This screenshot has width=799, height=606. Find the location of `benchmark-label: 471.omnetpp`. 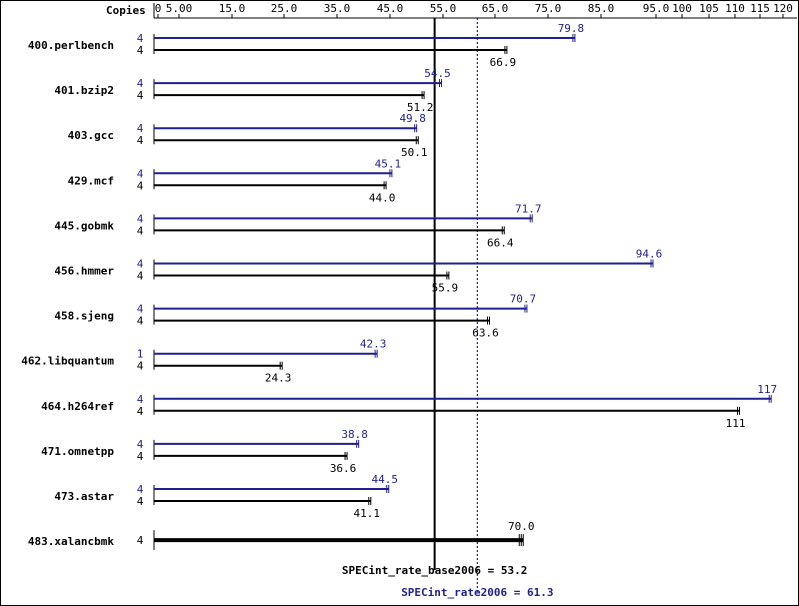

benchmark-label: 471.omnetpp is located at coordinates (77, 451).